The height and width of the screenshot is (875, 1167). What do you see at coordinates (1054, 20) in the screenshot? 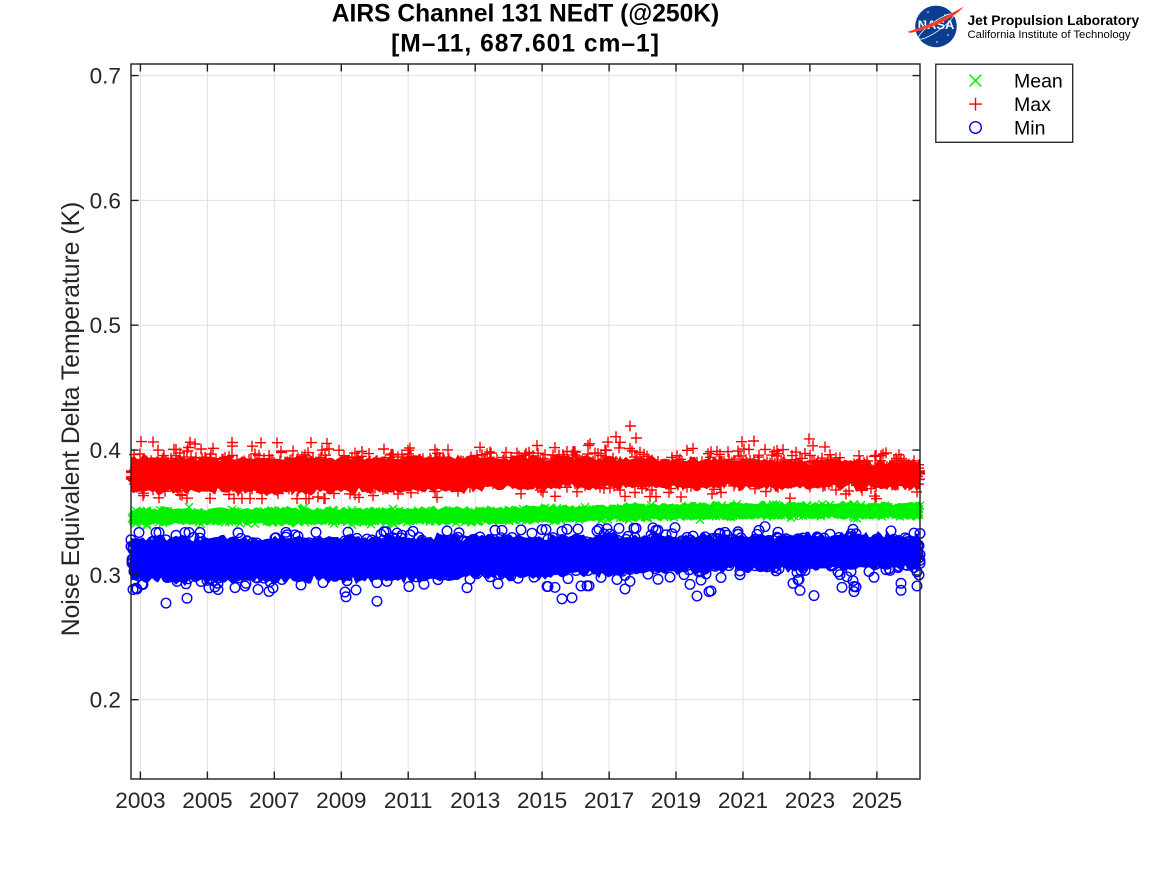
I see `svg-text: Jet Propulsion Laboratory` at bounding box center [1054, 20].